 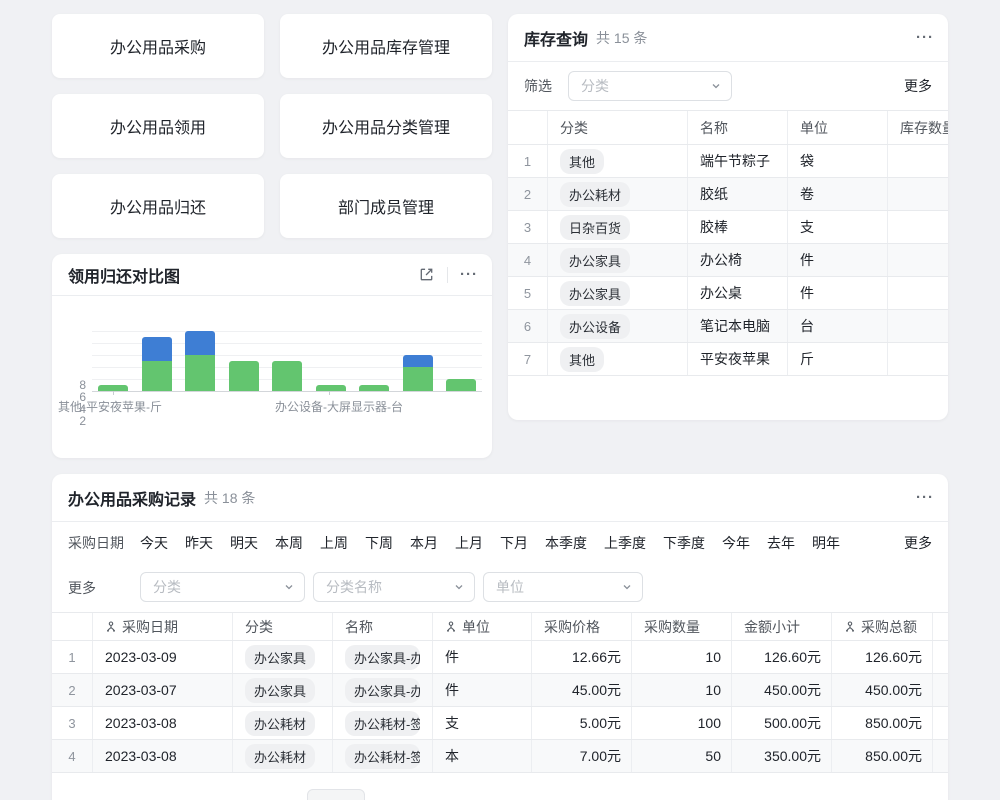 I want to click on date-option-next-week: 下周, so click(x=379, y=543).